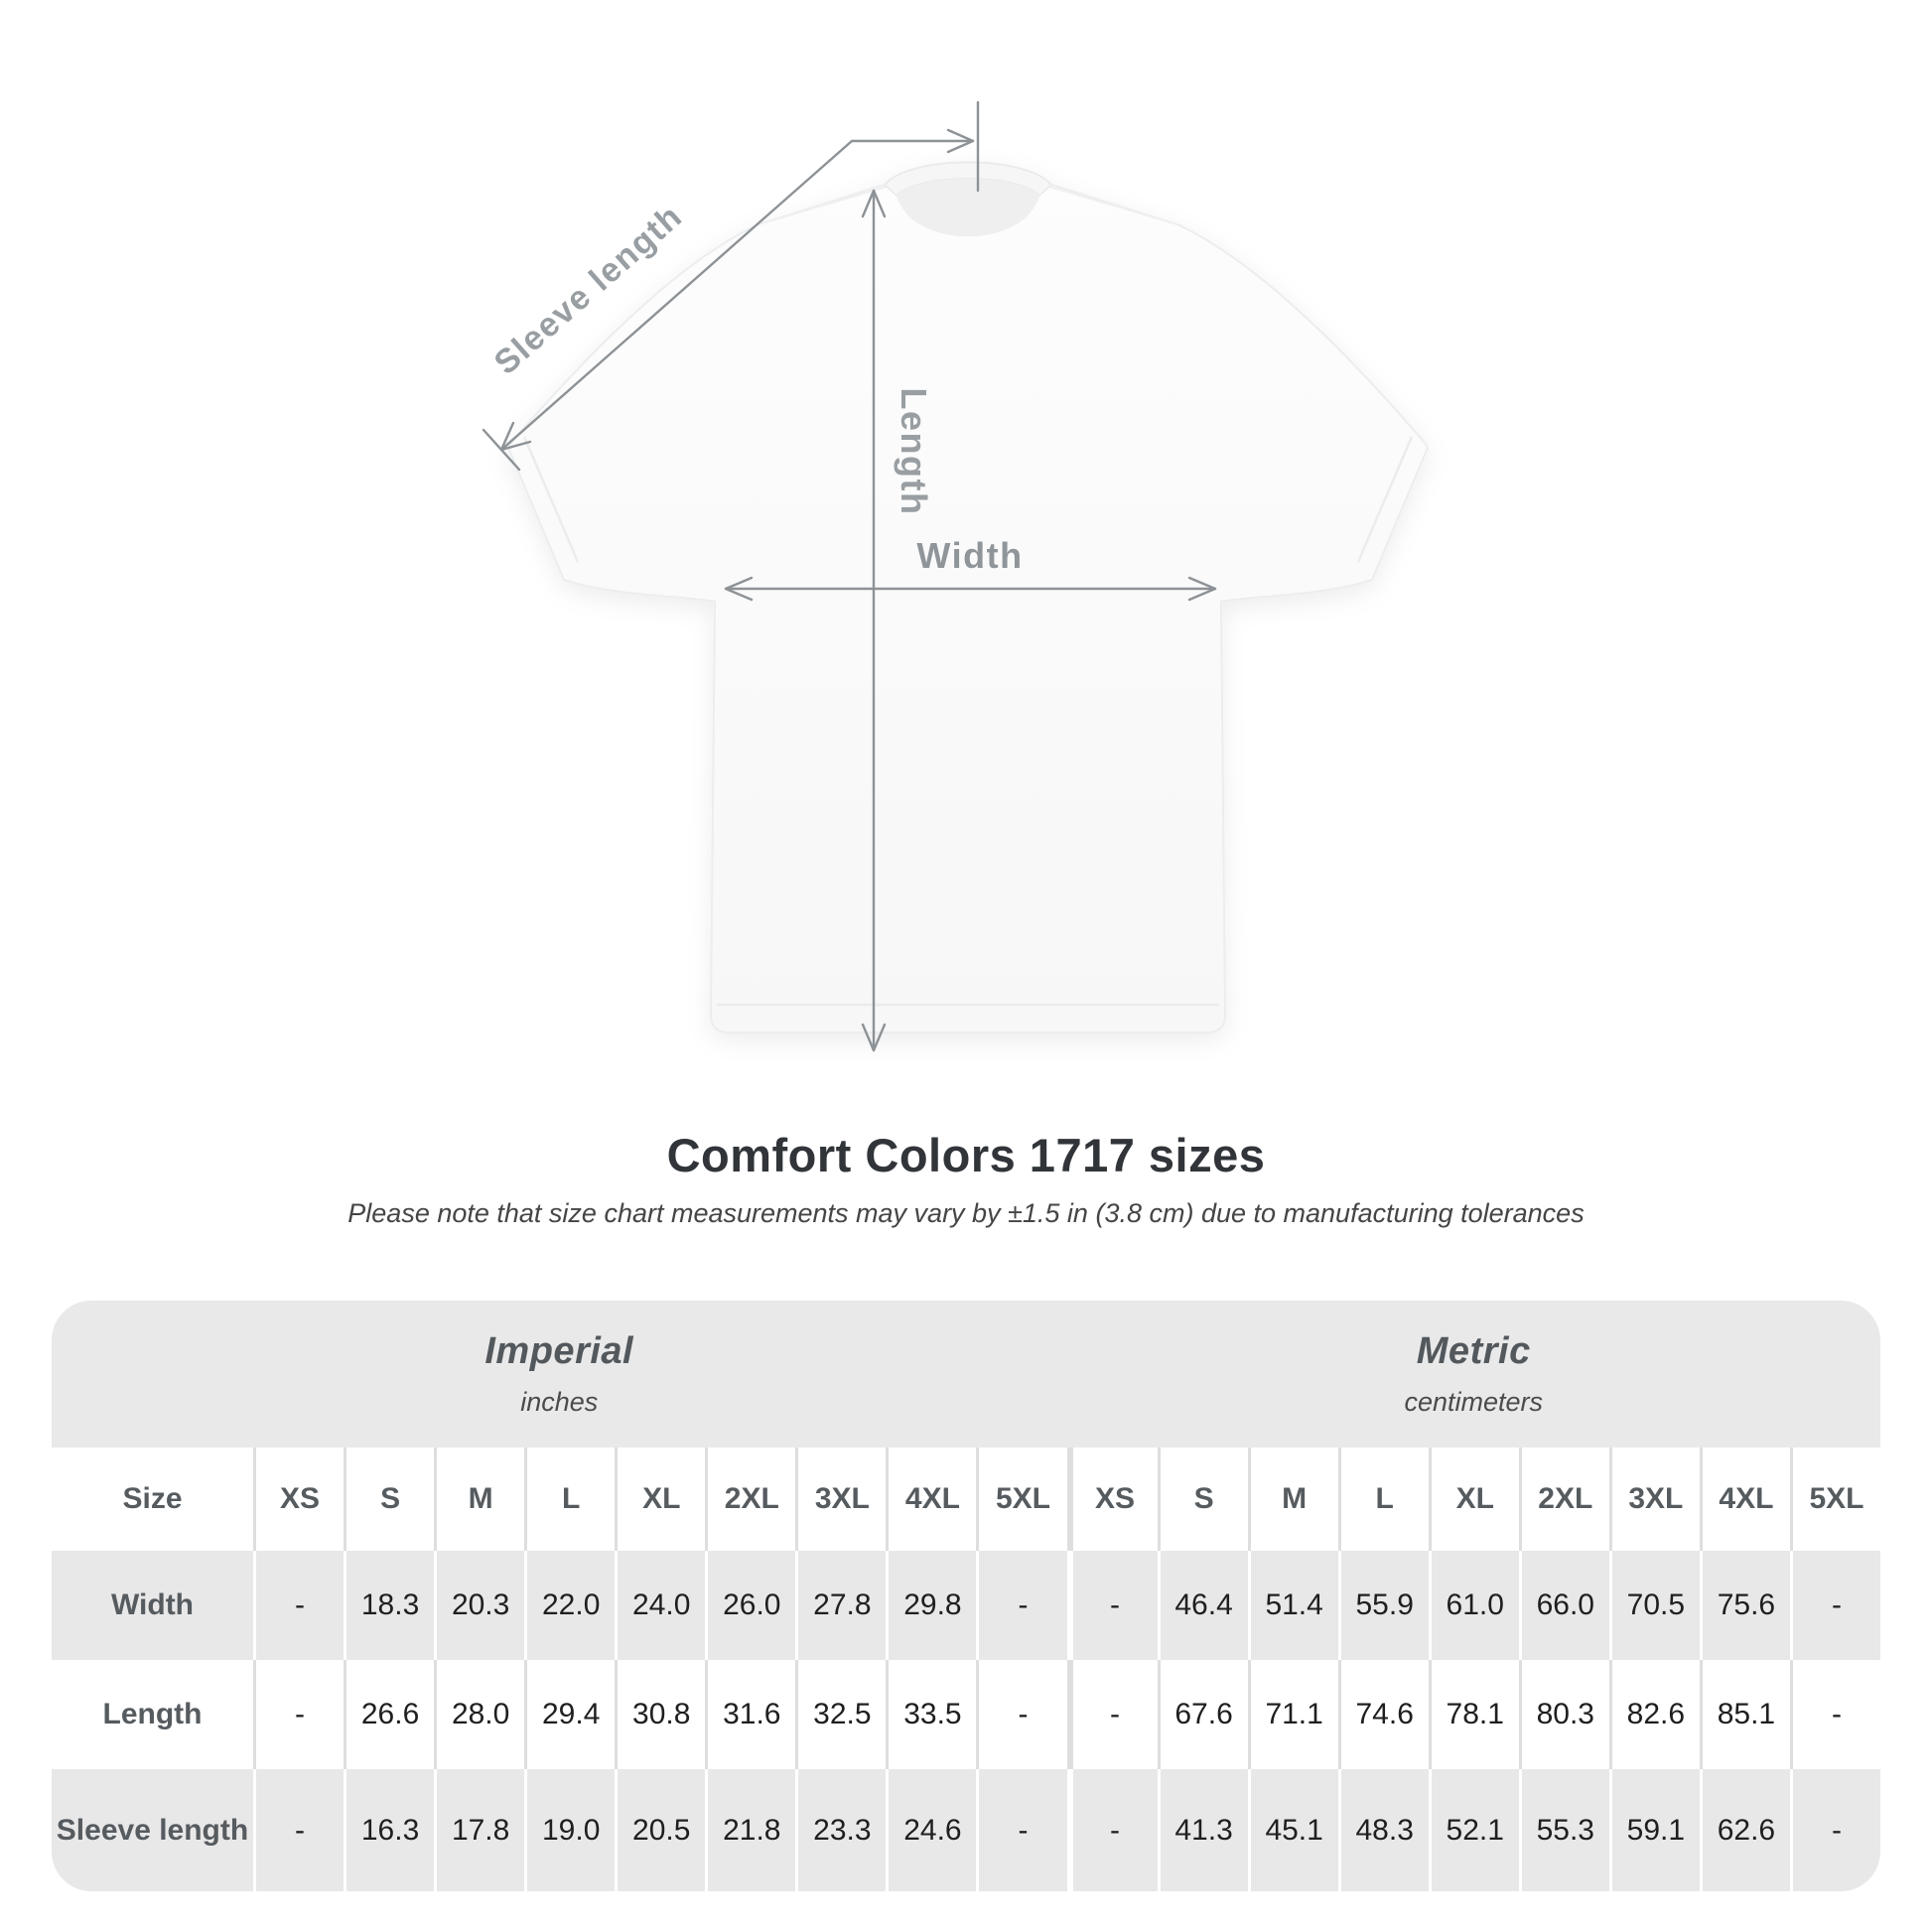 The width and height of the screenshot is (1932, 1932). What do you see at coordinates (1383, 1830) in the screenshot?
I see `value-cell: 48.3` at bounding box center [1383, 1830].